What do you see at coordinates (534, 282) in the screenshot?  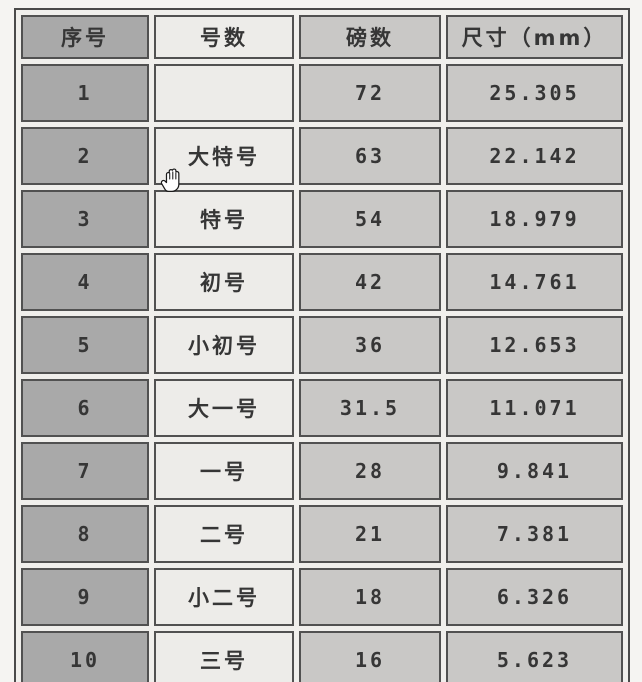 I see `cell-size-mm: 14.761` at bounding box center [534, 282].